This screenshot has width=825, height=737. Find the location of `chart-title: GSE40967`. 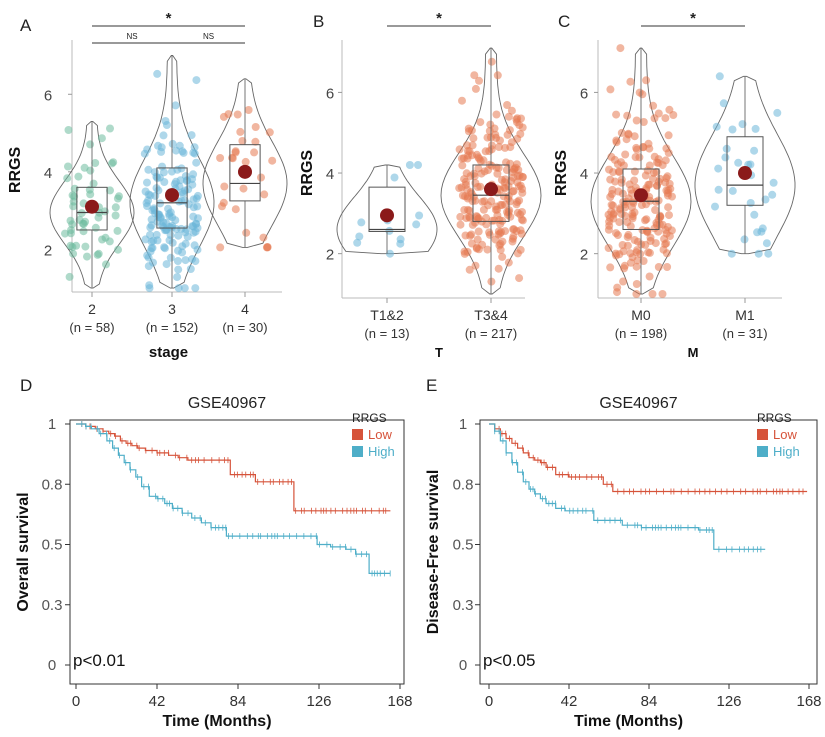

chart-title: GSE40967 is located at coordinates (227, 403).